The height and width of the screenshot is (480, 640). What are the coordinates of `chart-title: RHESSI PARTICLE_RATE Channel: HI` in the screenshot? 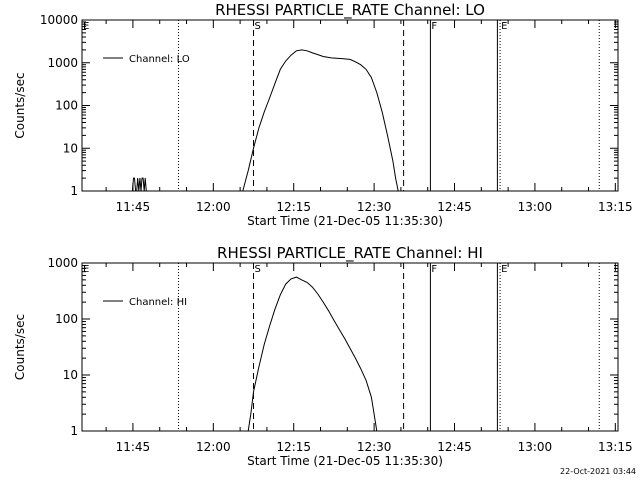 It's located at (350, 253).